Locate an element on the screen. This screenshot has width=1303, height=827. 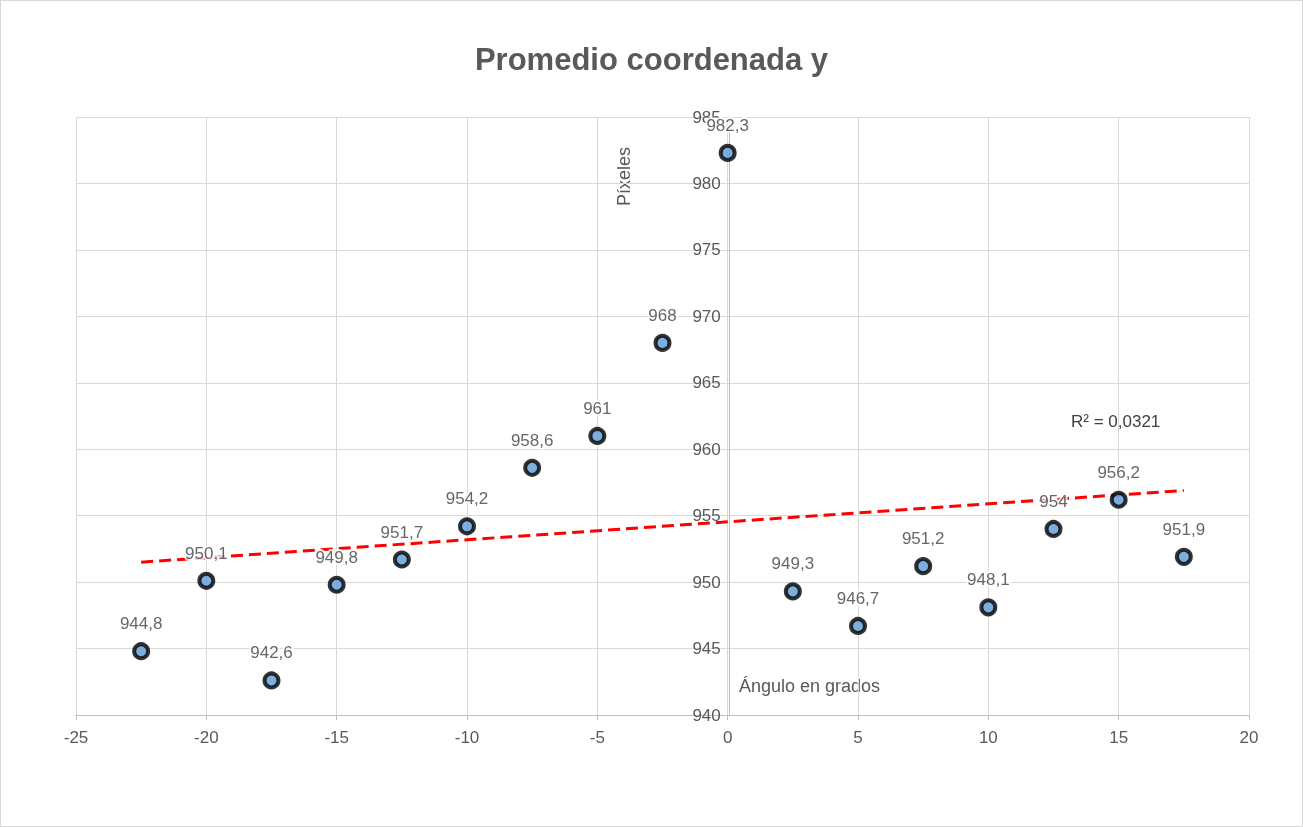
y-tick-label: 955 is located at coordinates (706, 516).